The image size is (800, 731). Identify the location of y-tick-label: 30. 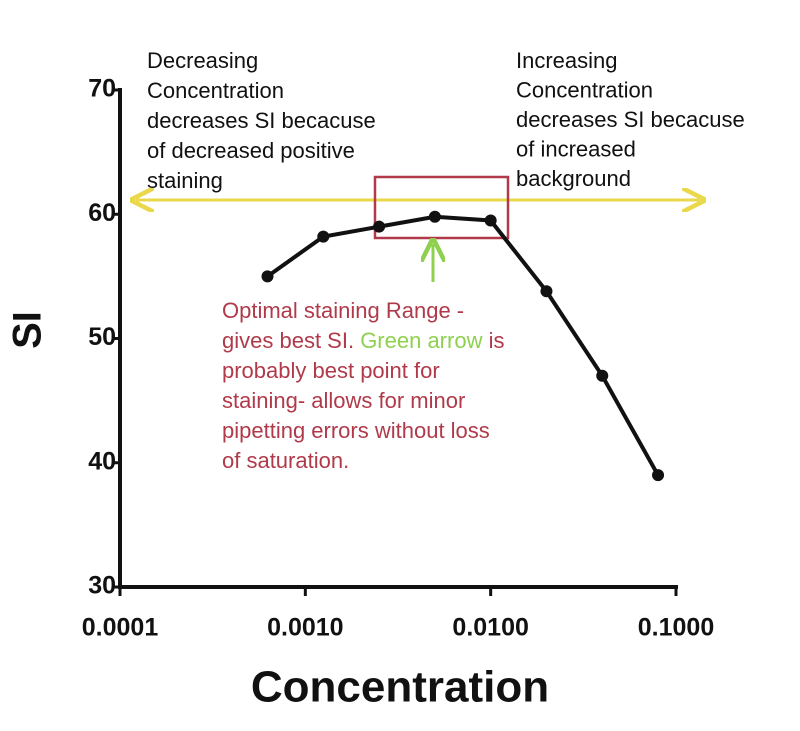
(102, 586).